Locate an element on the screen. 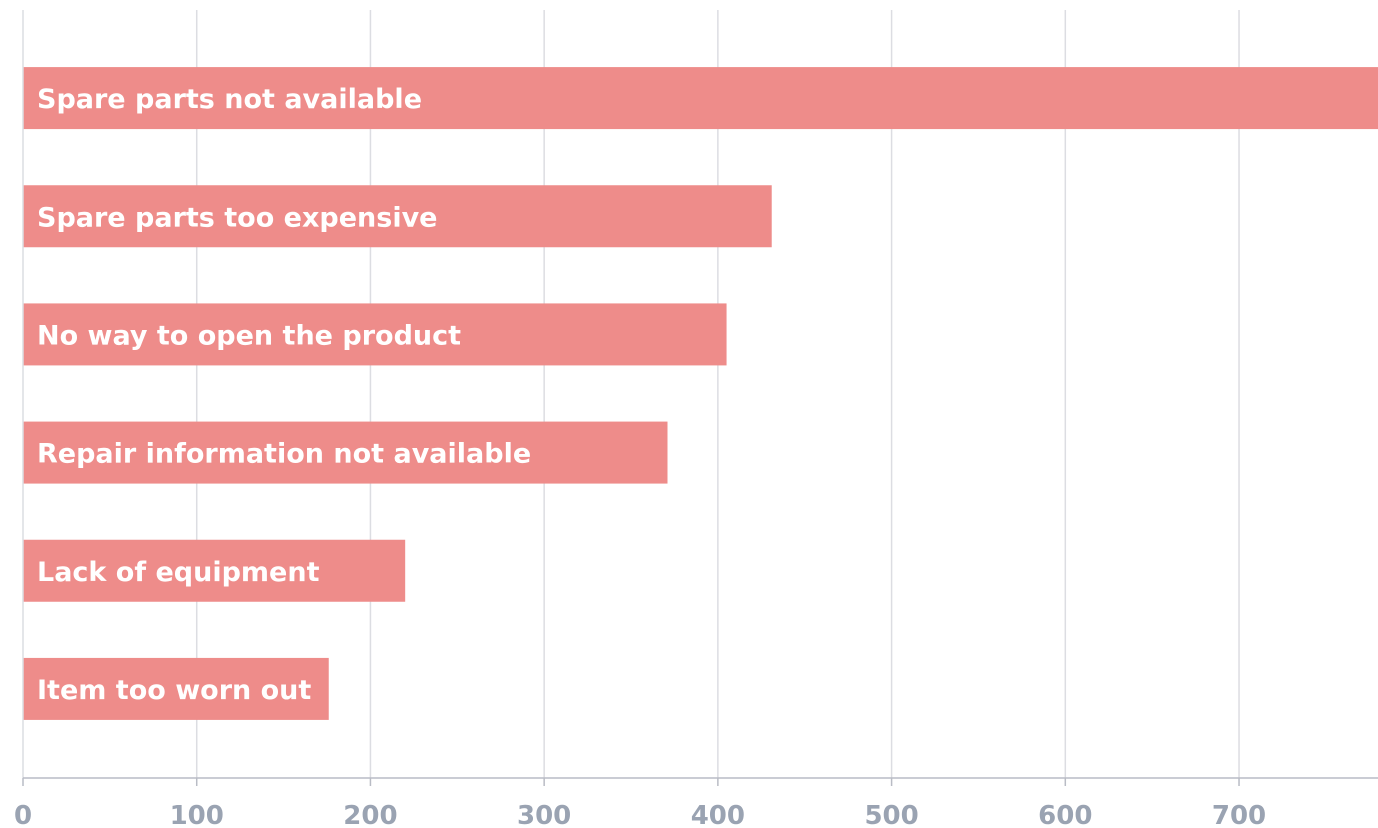 The width and height of the screenshot is (1378, 828). x-tick-label: 200 is located at coordinates (370, 814).